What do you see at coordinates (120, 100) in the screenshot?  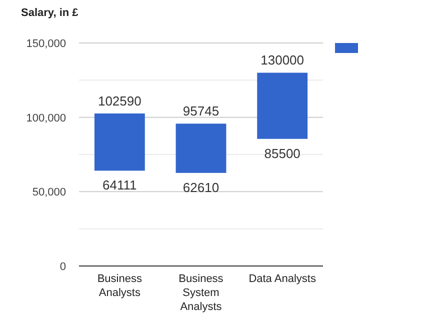 I see `annotation: 102590` at bounding box center [120, 100].